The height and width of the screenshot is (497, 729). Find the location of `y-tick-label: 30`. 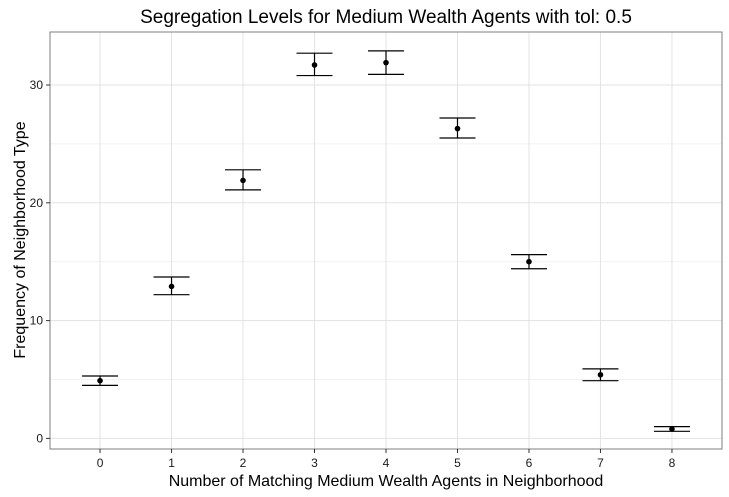

y-tick-label: 30 is located at coordinates (37, 85).